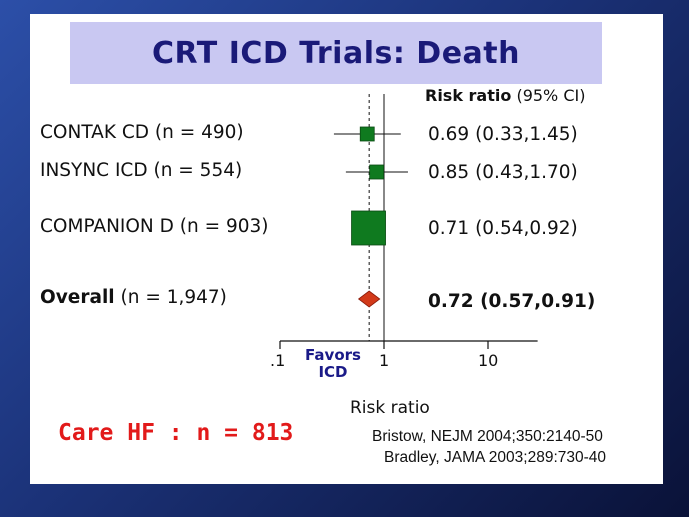 This screenshot has width=689, height=517. What do you see at coordinates (154, 226) in the screenshot?
I see `study-label: COMPANION D (n = 903)` at bounding box center [154, 226].